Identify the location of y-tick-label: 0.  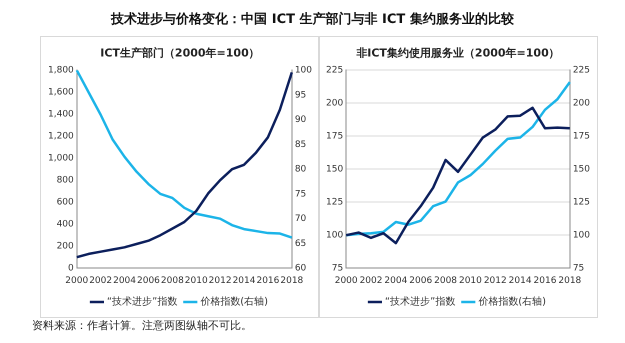
(71, 269).